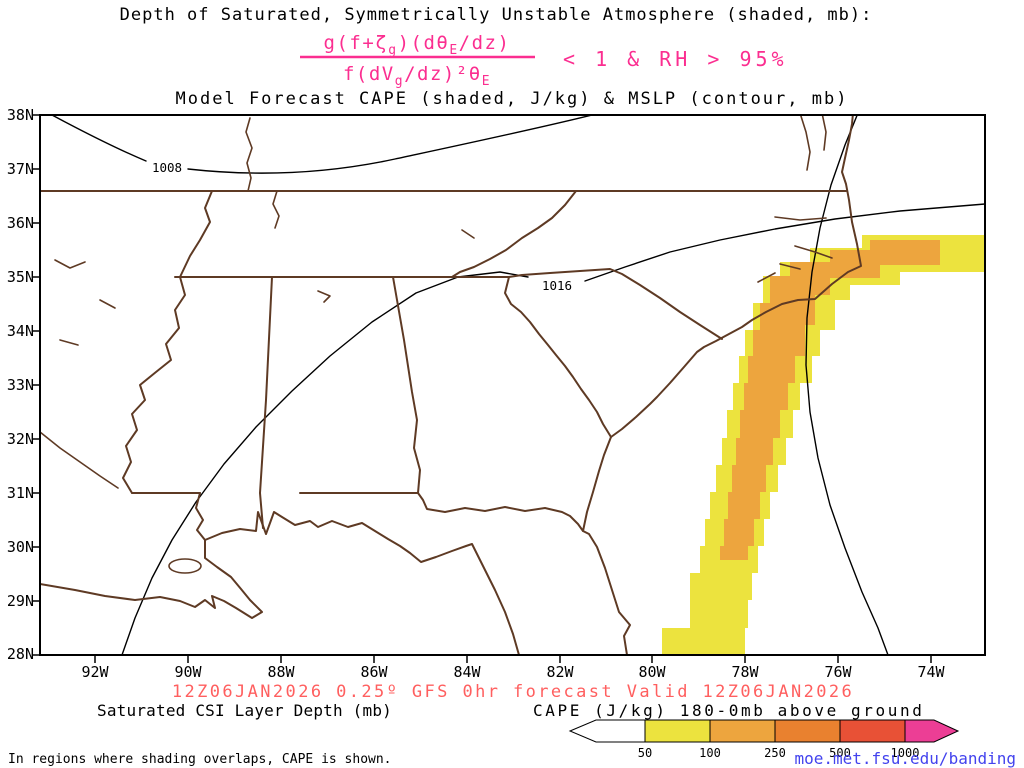 Image resolution: width=1024 pixels, height=768 pixels. Describe the element at coordinates (167, 342) in the screenshot. I see `mississippi-river-border` at that location.